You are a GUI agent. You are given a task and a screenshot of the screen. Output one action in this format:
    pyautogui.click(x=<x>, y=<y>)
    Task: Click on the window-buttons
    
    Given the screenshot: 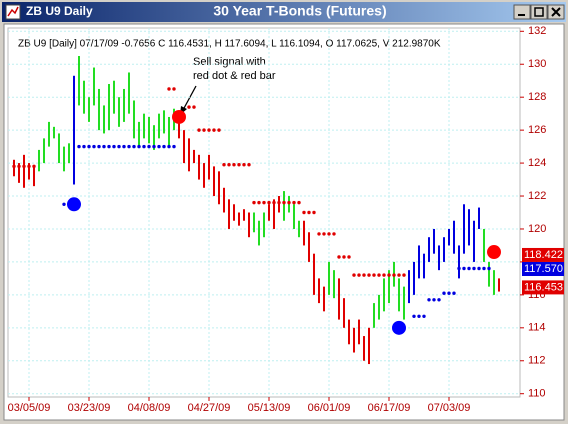 What is the action you would take?
    pyautogui.click(x=539, y=12)
    